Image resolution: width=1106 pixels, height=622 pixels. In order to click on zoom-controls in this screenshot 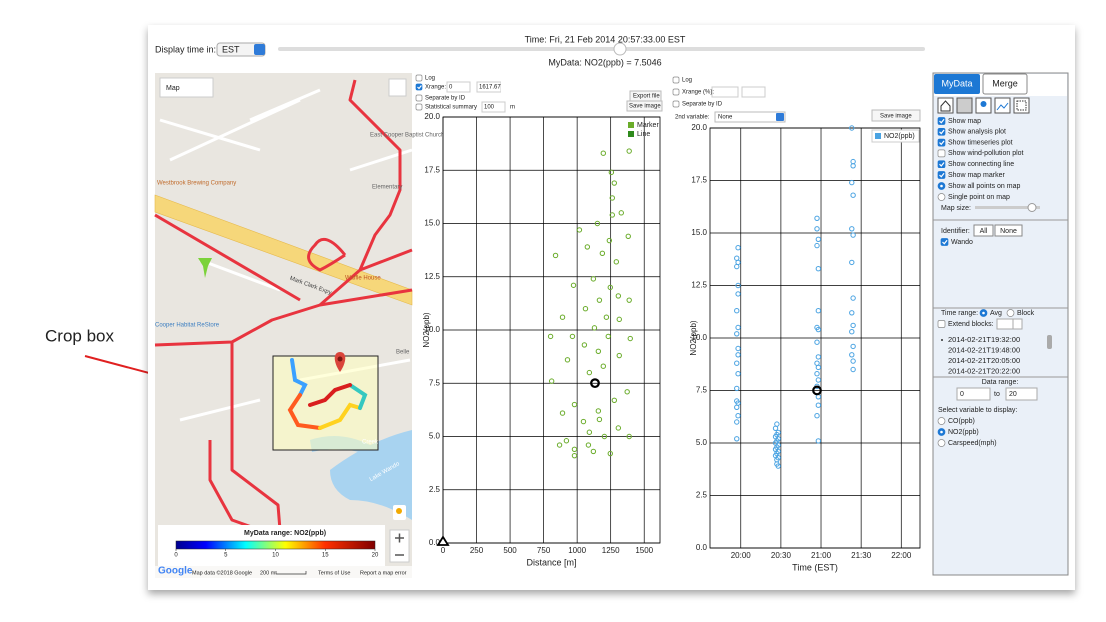, I will do `click(399, 546)`.